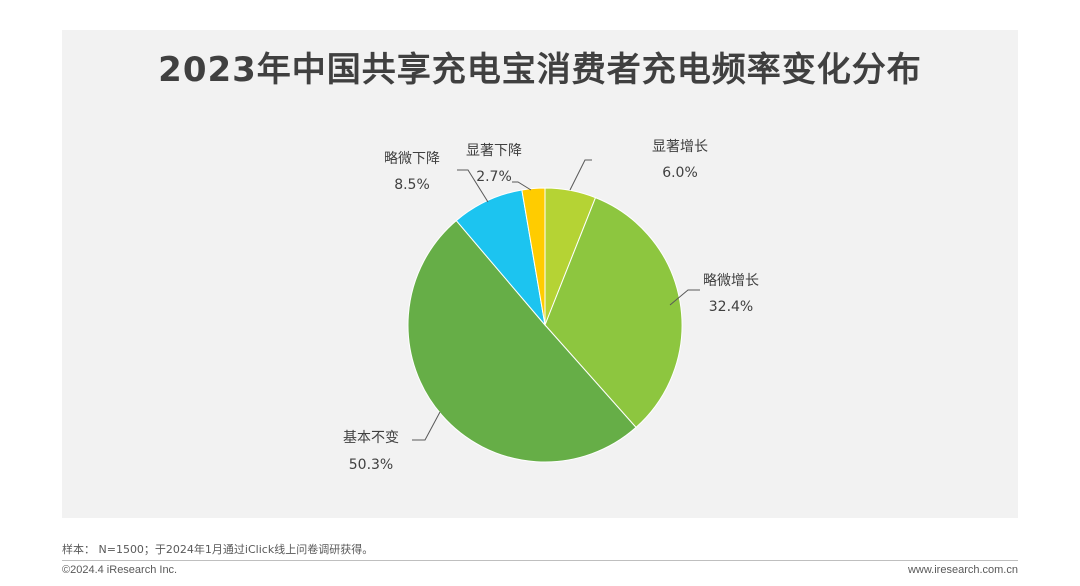  Describe the element at coordinates (494, 151) in the screenshot. I see `slice-label-5: 显著下降` at that location.